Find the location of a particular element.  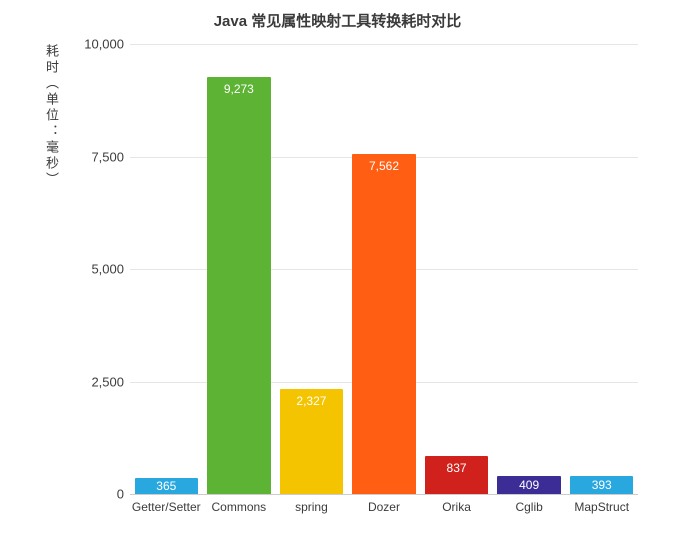

bar-cglib: 409 is located at coordinates (529, 484).